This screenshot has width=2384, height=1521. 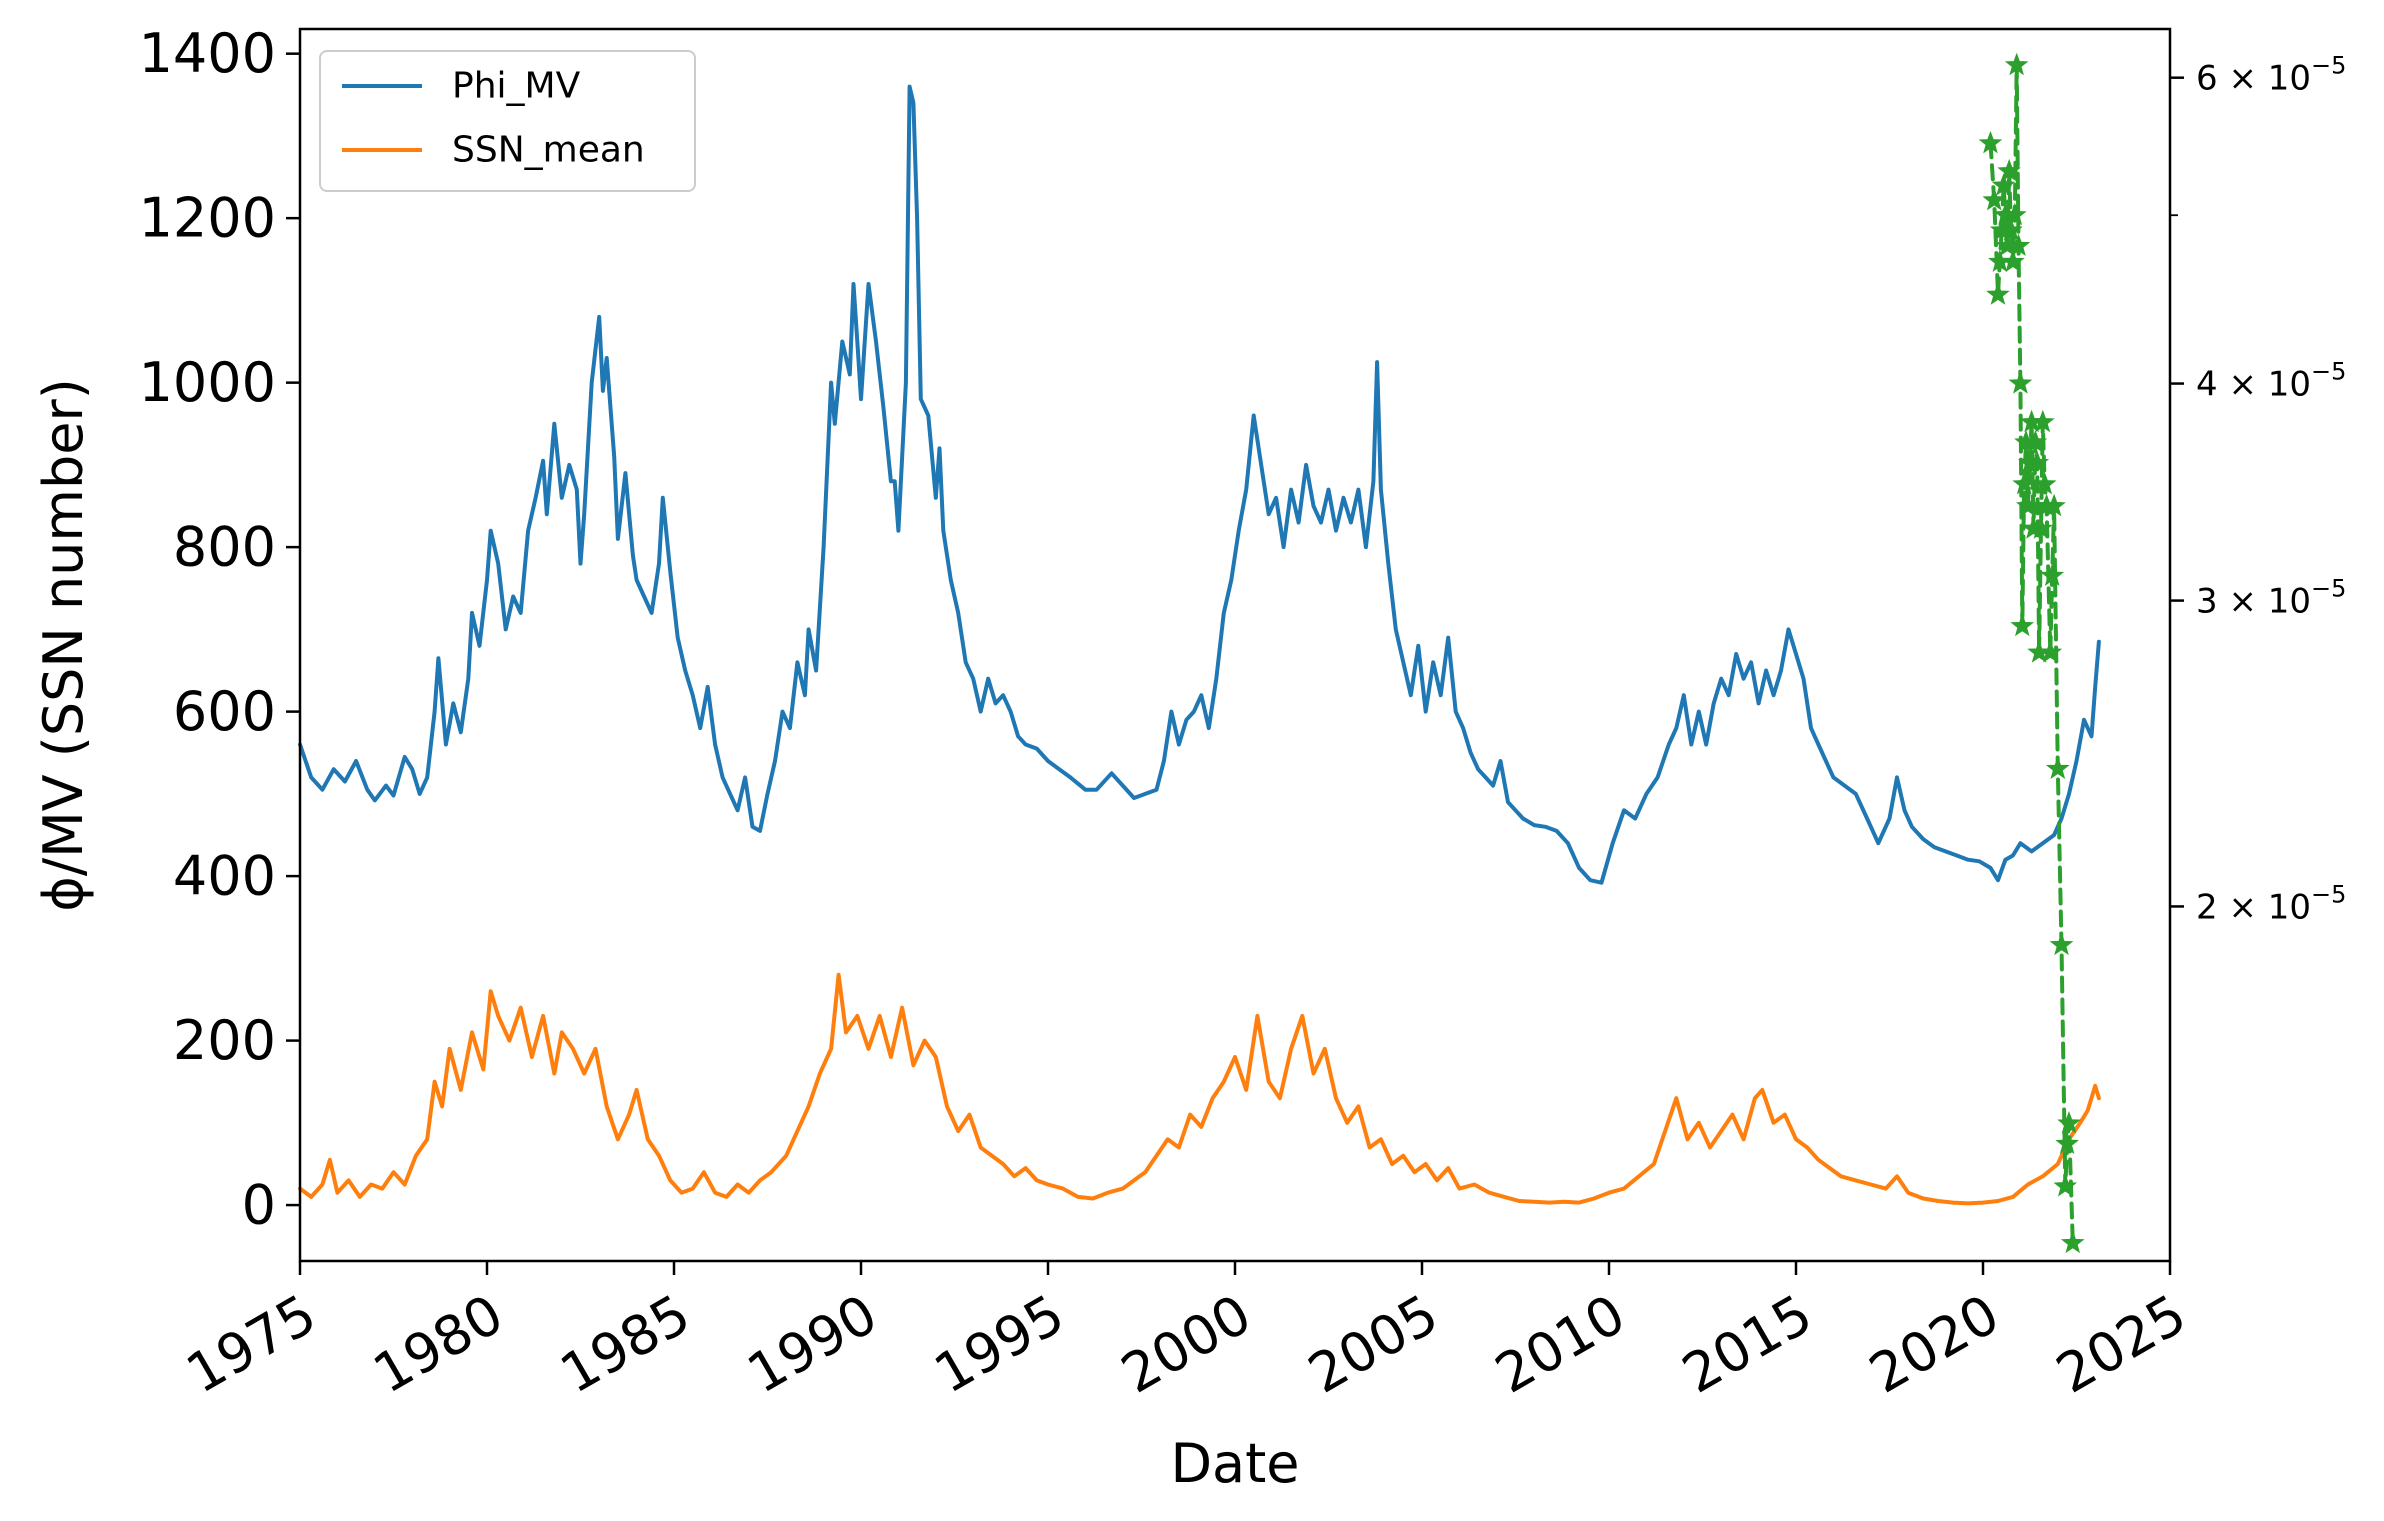 I want to click on y2-tick-label: 2 × 10⁻⁵, so click(x=2271, y=903).